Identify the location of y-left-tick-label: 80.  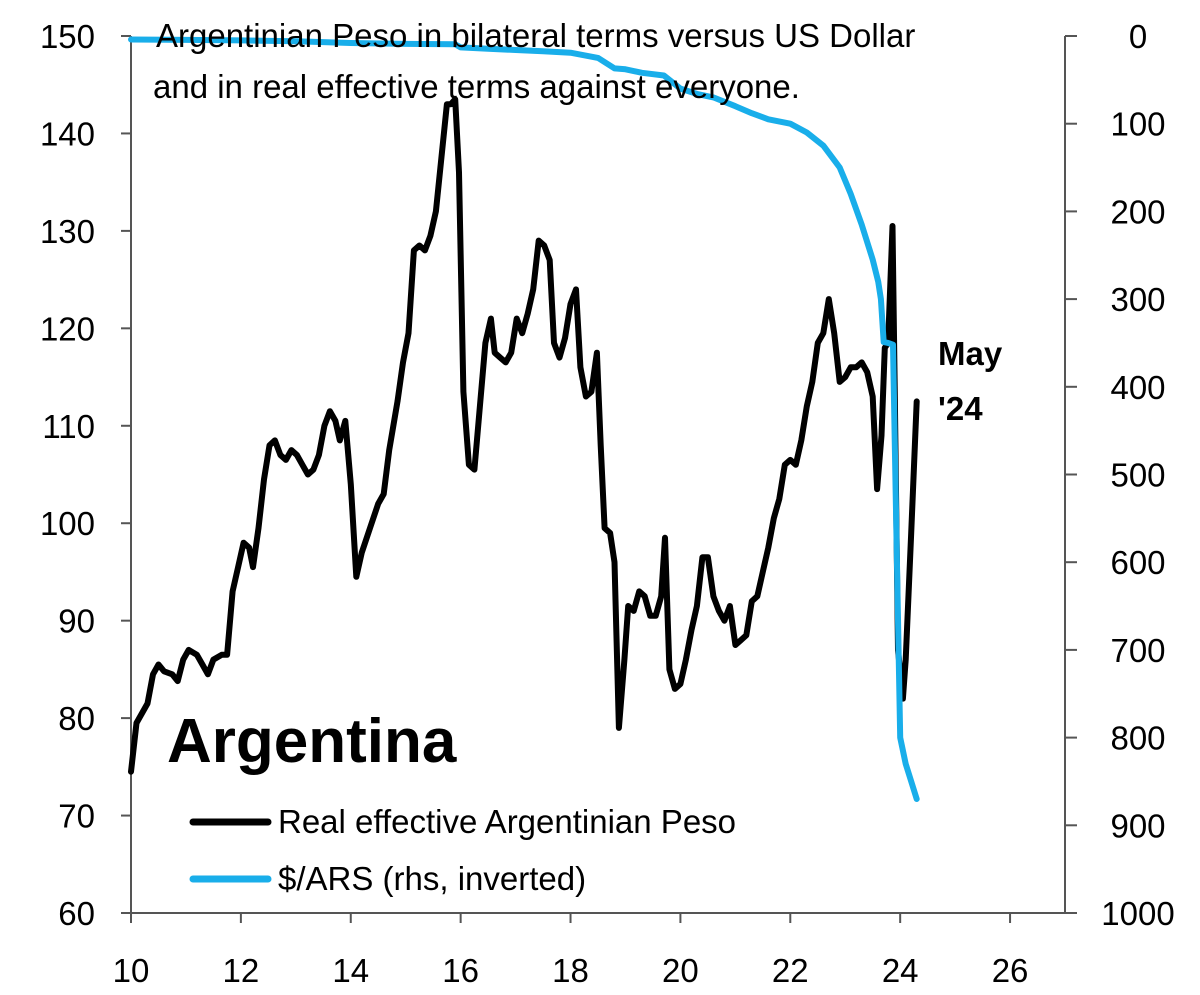
(76, 718).